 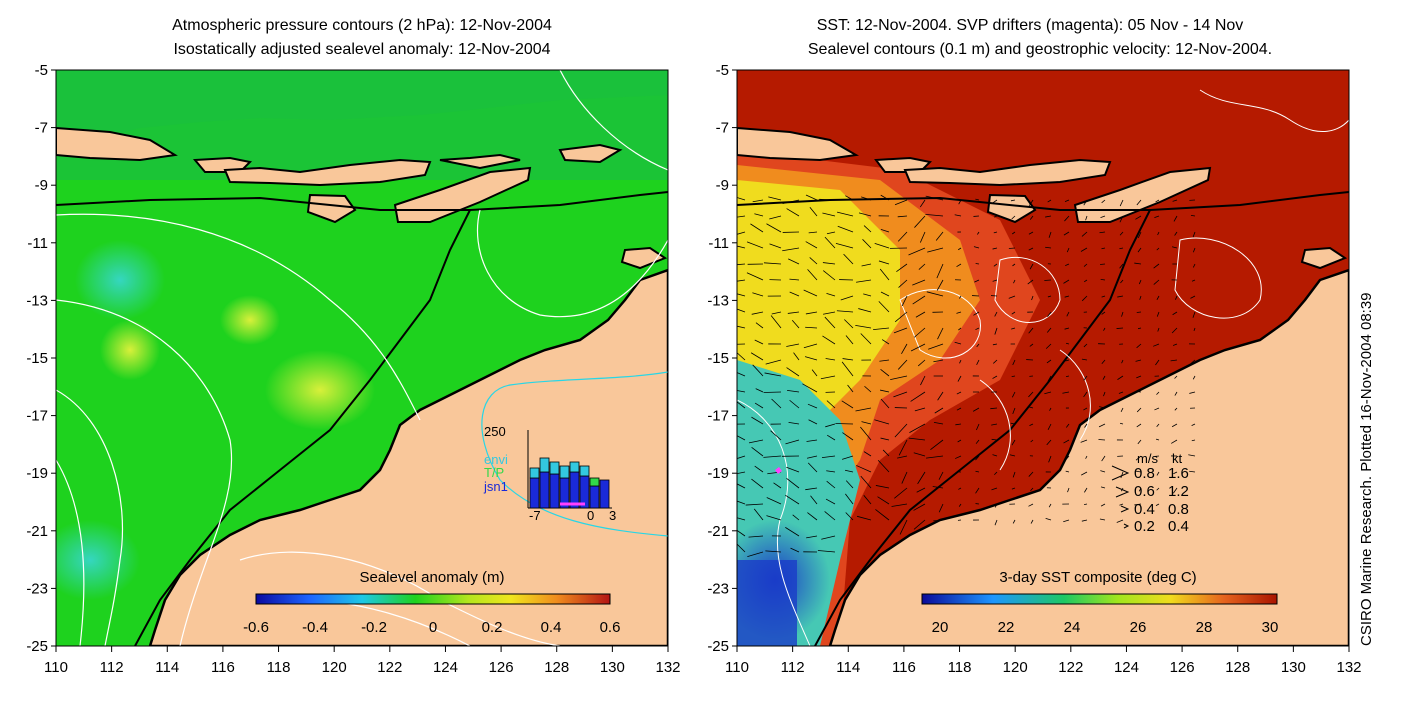 What do you see at coordinates (960, 667) in the screenshot?
I see `x-tick-label: 118` at bounding box center [960, 667].